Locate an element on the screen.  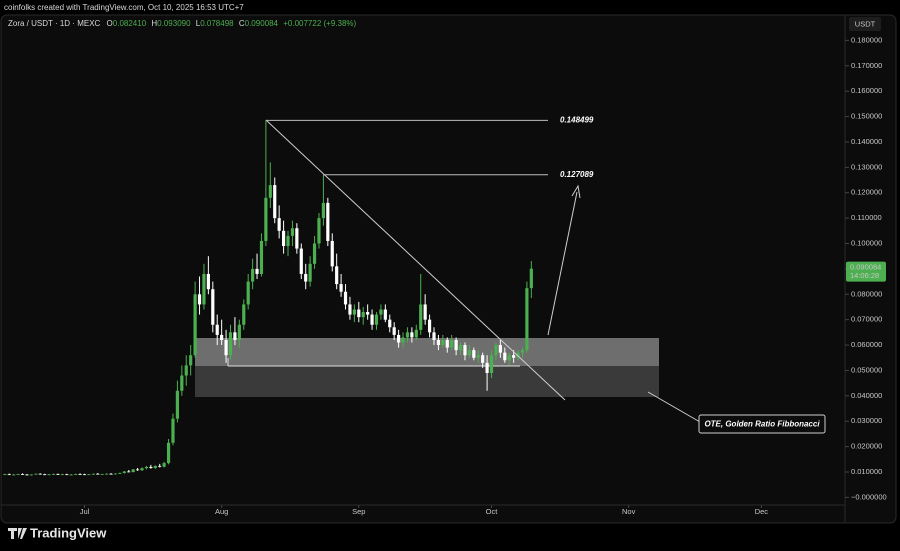
y-tick-label: 0.160000 is located at coordinates (866, 90).